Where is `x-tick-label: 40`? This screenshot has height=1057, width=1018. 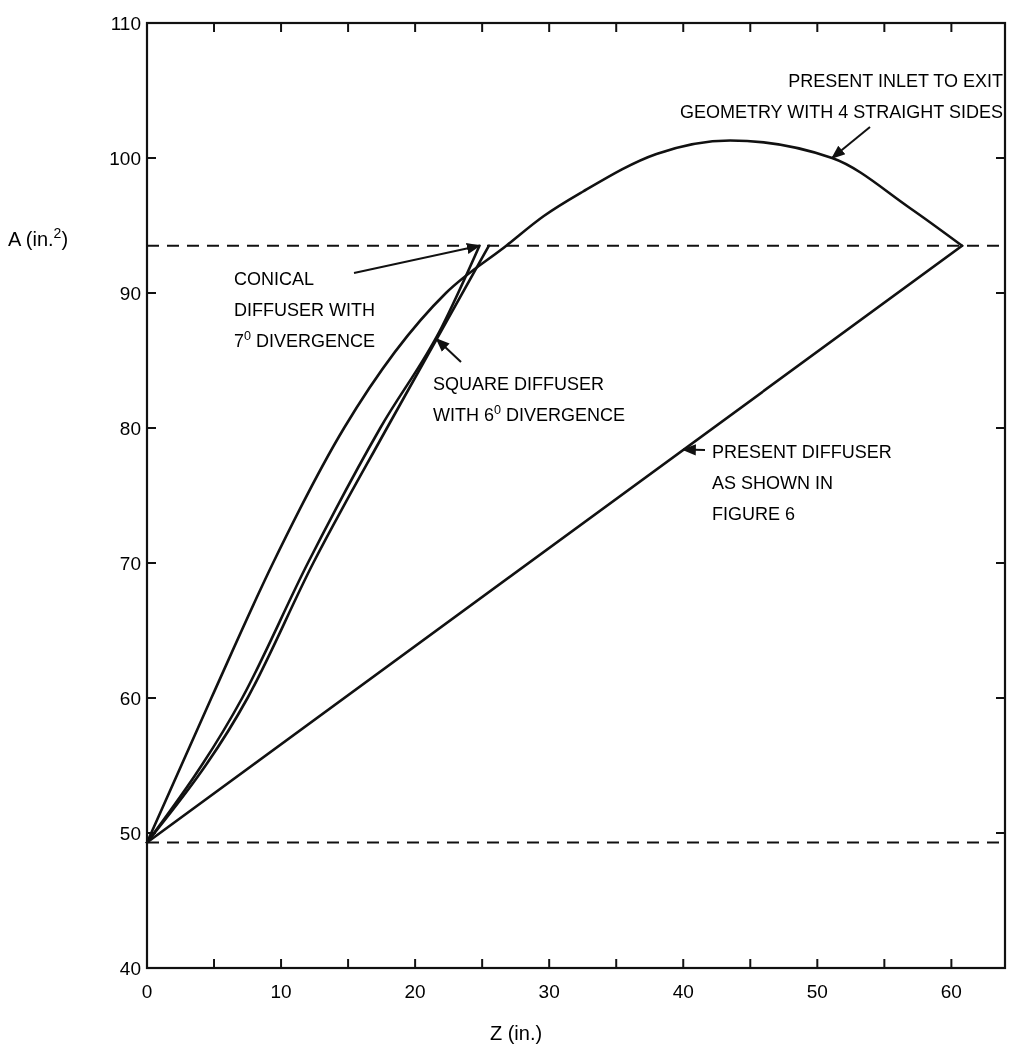
x-tick-label: 40 is located at coordinates (683, 991).